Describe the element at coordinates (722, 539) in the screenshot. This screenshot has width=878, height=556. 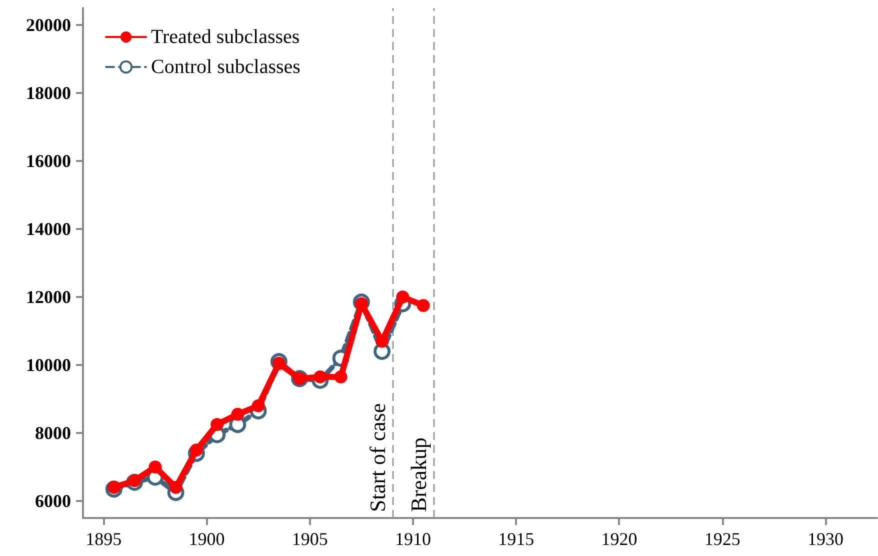
I see `x-tick-label: 1925` at that location.